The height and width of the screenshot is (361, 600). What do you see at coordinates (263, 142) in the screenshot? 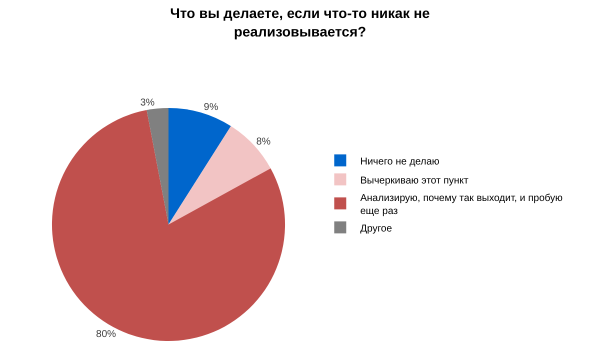
I see `data-label: 8%` at bounding box center [263, 142].